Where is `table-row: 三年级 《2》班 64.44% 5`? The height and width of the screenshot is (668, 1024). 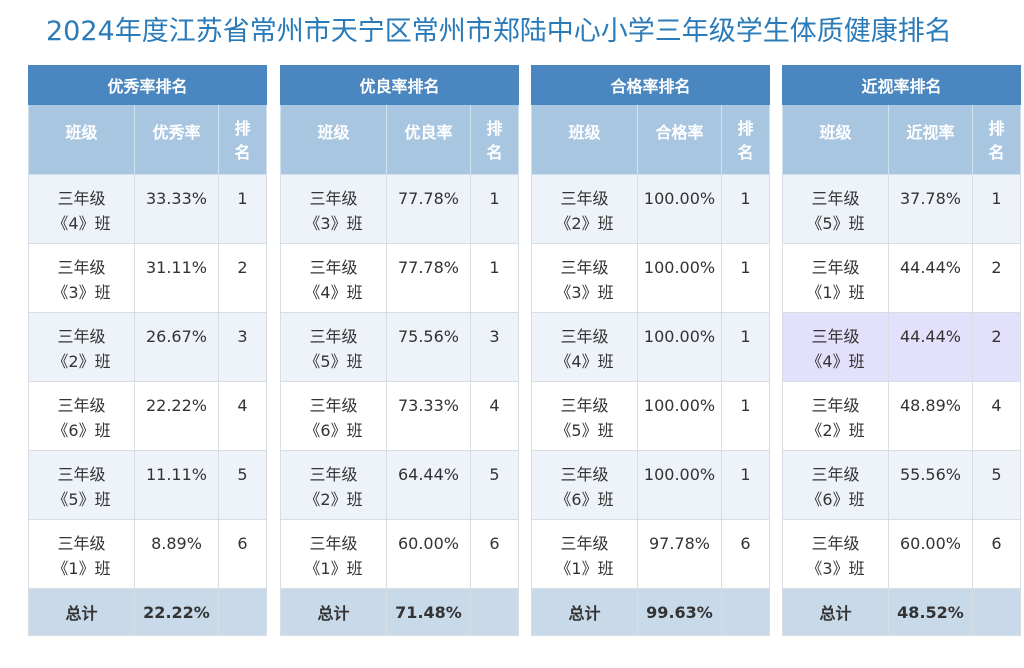 table-row: 三年级 《2》班 64.44% 5 is located at coordinates (399, 485).